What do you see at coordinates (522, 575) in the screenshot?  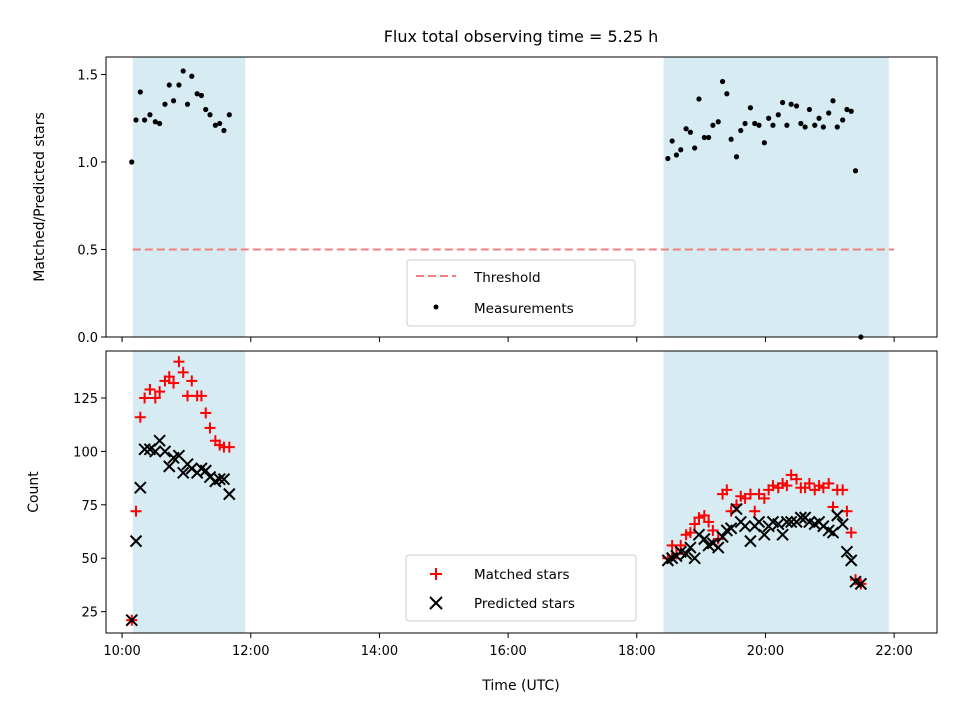 I see `legend-matched-label: Matched stars` at bounding box center [522, 575].